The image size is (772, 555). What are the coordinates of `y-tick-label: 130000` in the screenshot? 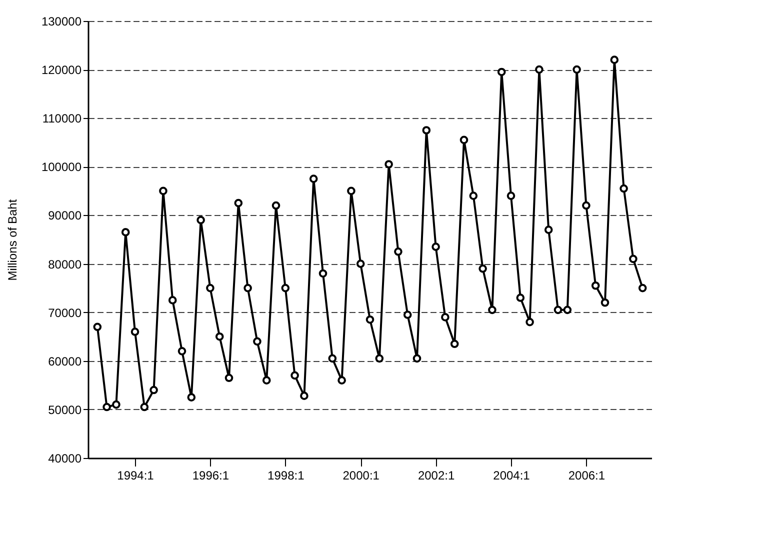 It's located at (61, 21).